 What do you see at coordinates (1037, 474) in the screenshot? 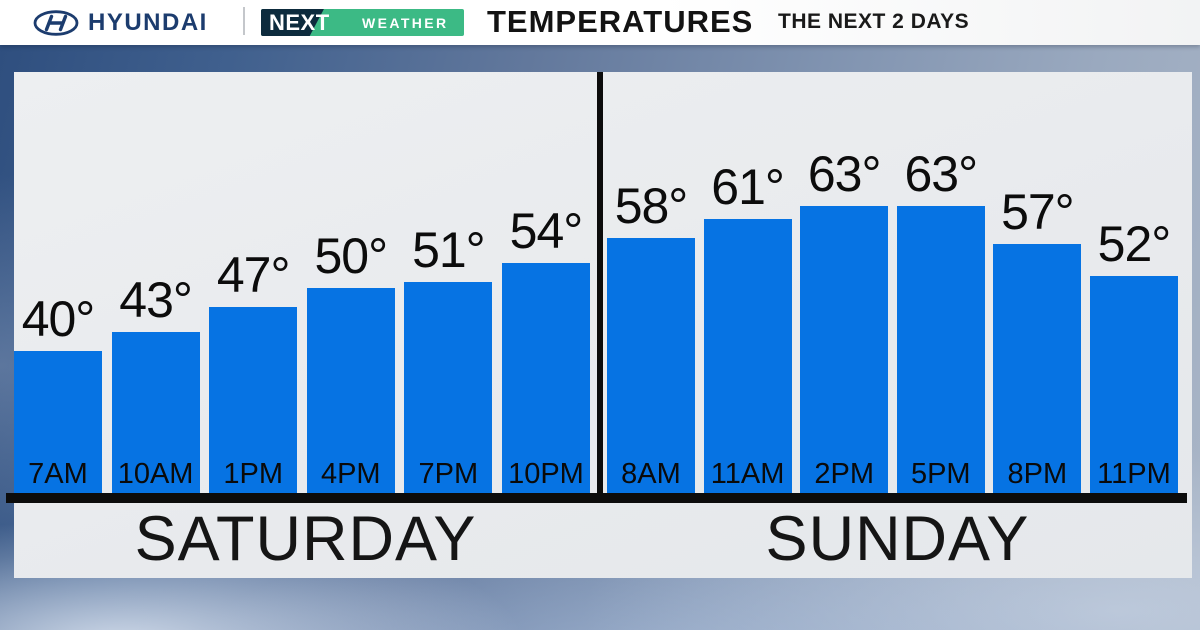
I see `time-label: 8PM` at bounding box center [1037, 474].